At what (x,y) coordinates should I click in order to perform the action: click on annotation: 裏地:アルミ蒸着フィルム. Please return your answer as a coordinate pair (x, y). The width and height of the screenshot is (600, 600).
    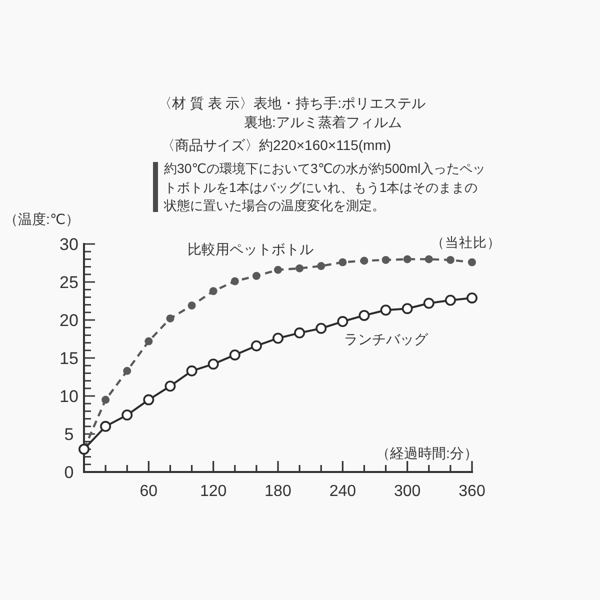
    Looking at the image, I should click on (323, 122).